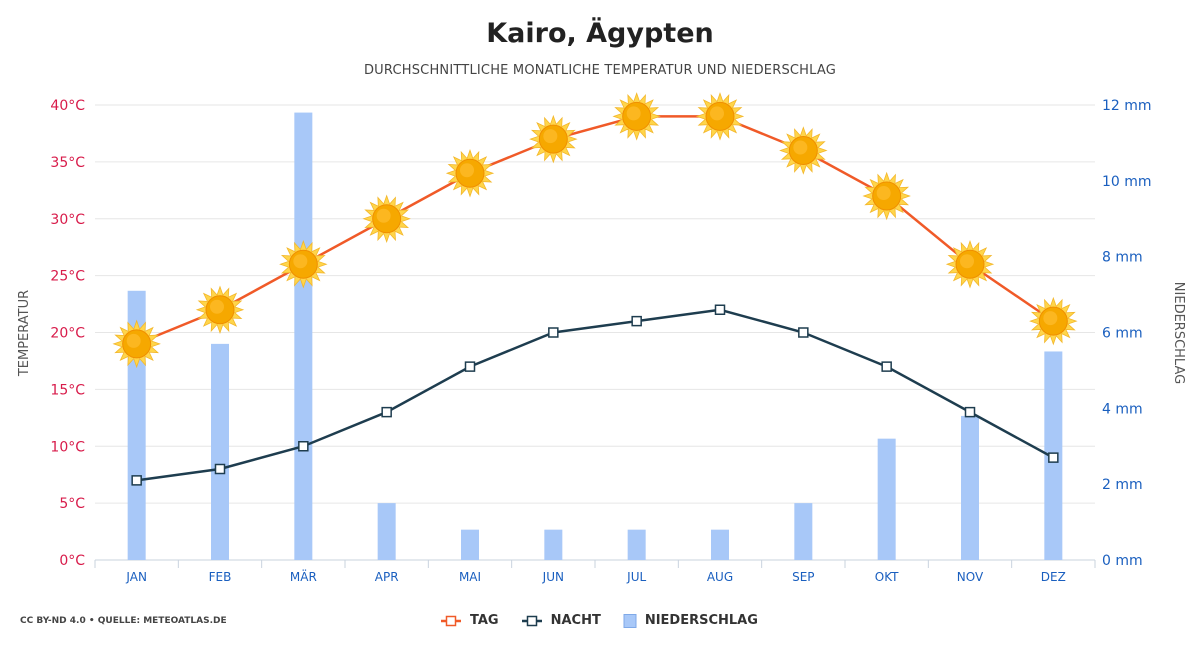 The image size is (1200, 650). What do you see at coordinates (1053, 577) in the screenshot?
I see `x-tick-label: DEZ` at bounding box center [1053, 577].